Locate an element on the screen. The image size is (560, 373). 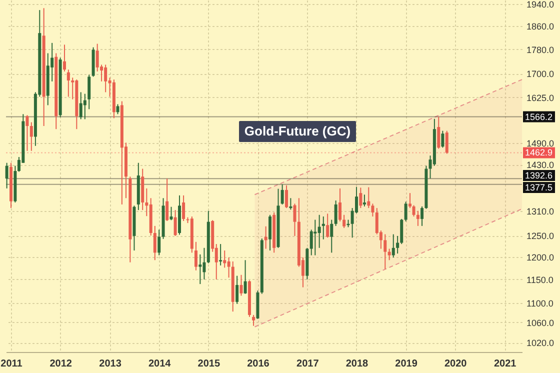
ref-line-label: 1566.2 is located at coordinates (539, 117).